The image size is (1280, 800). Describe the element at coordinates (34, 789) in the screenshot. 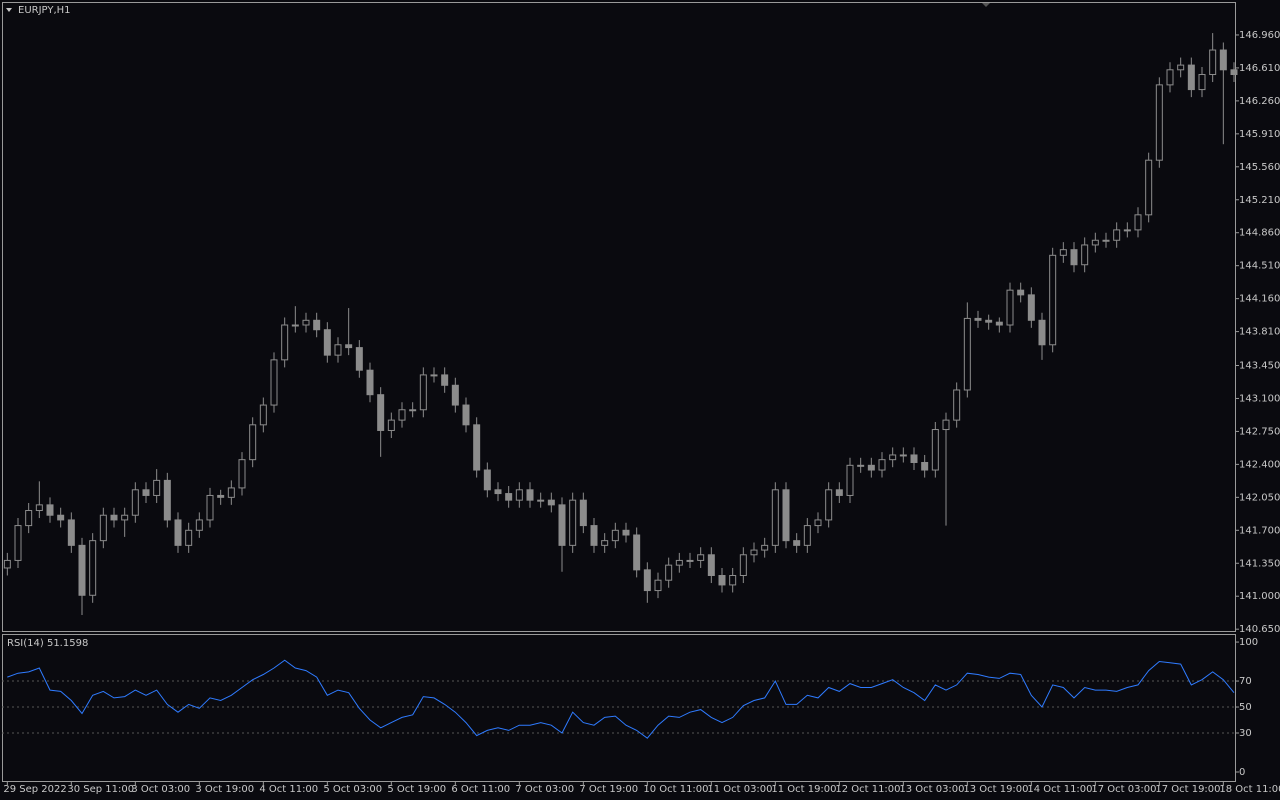

I see `x-tick-label: 29 Sep 2022` at that location.